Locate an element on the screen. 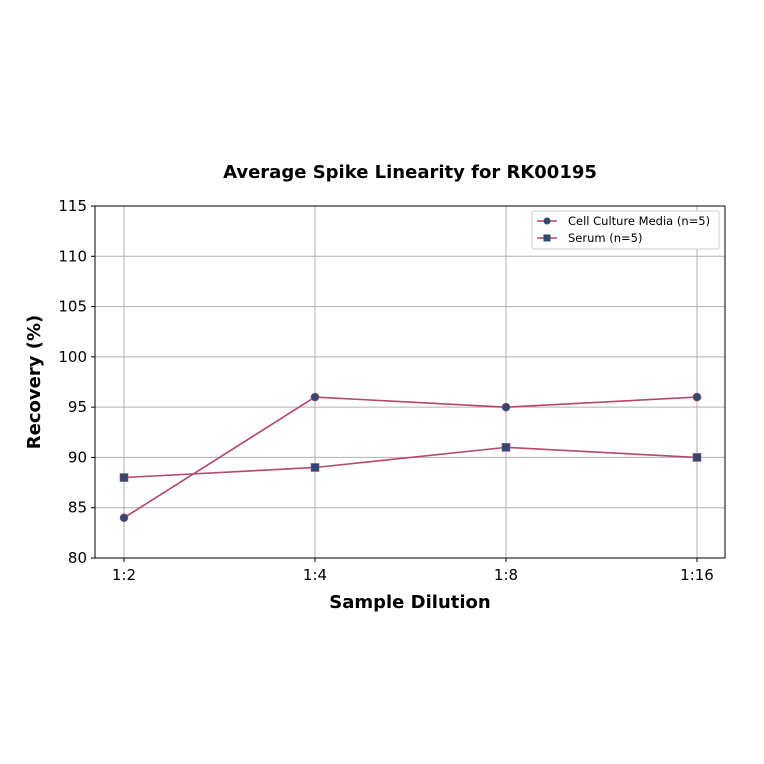  x-tick-label: 1:8 is located at coordinates (506, 575).